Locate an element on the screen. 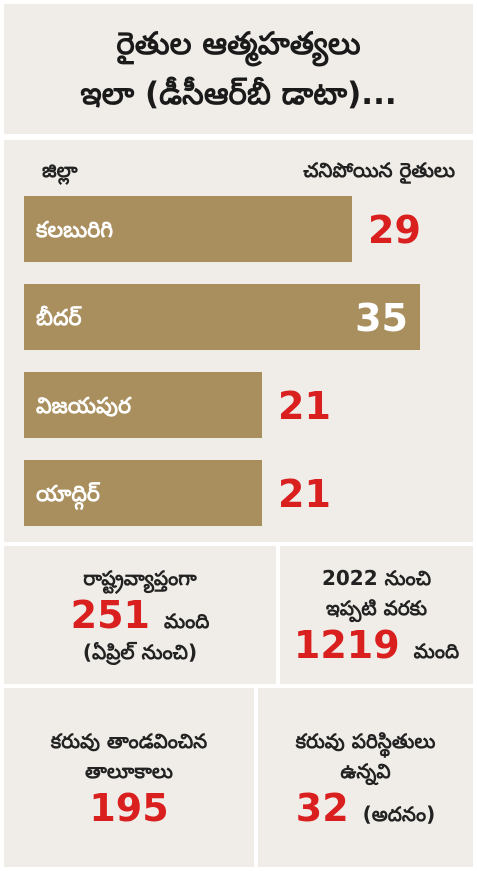  stat-since-2022-label-2: ఇప్పటి వరకు is located at coordinates (376, 608).